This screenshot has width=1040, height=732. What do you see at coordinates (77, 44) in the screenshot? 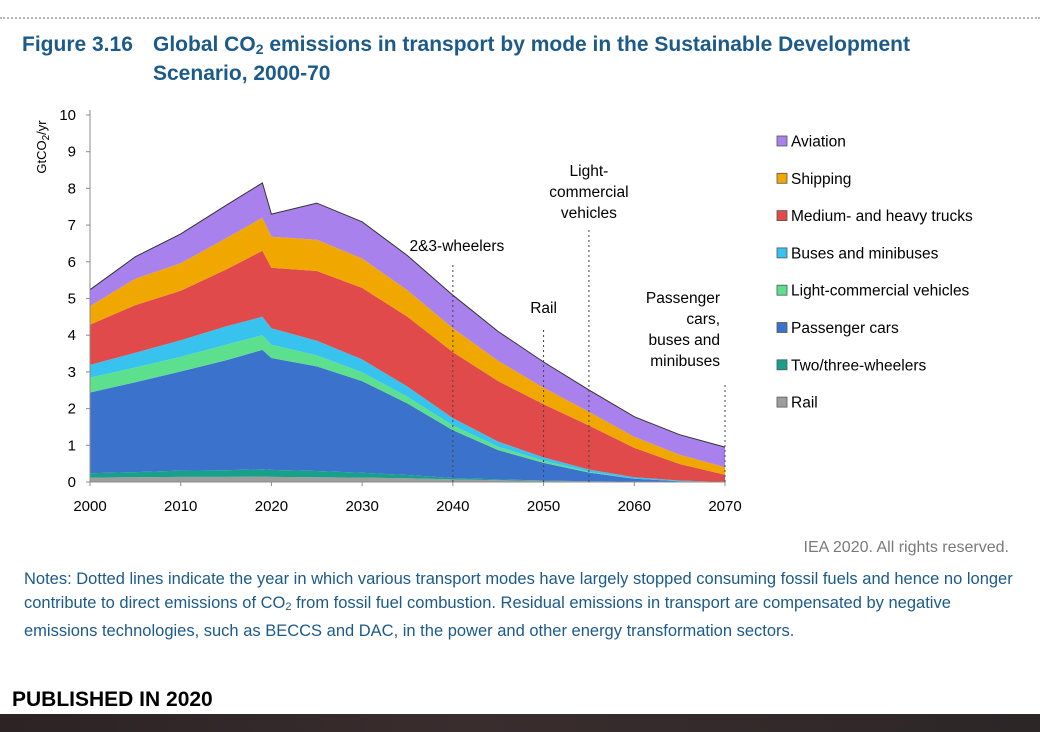
I see `figure-number: Figure 3.16` at bounding box center [77, 44].